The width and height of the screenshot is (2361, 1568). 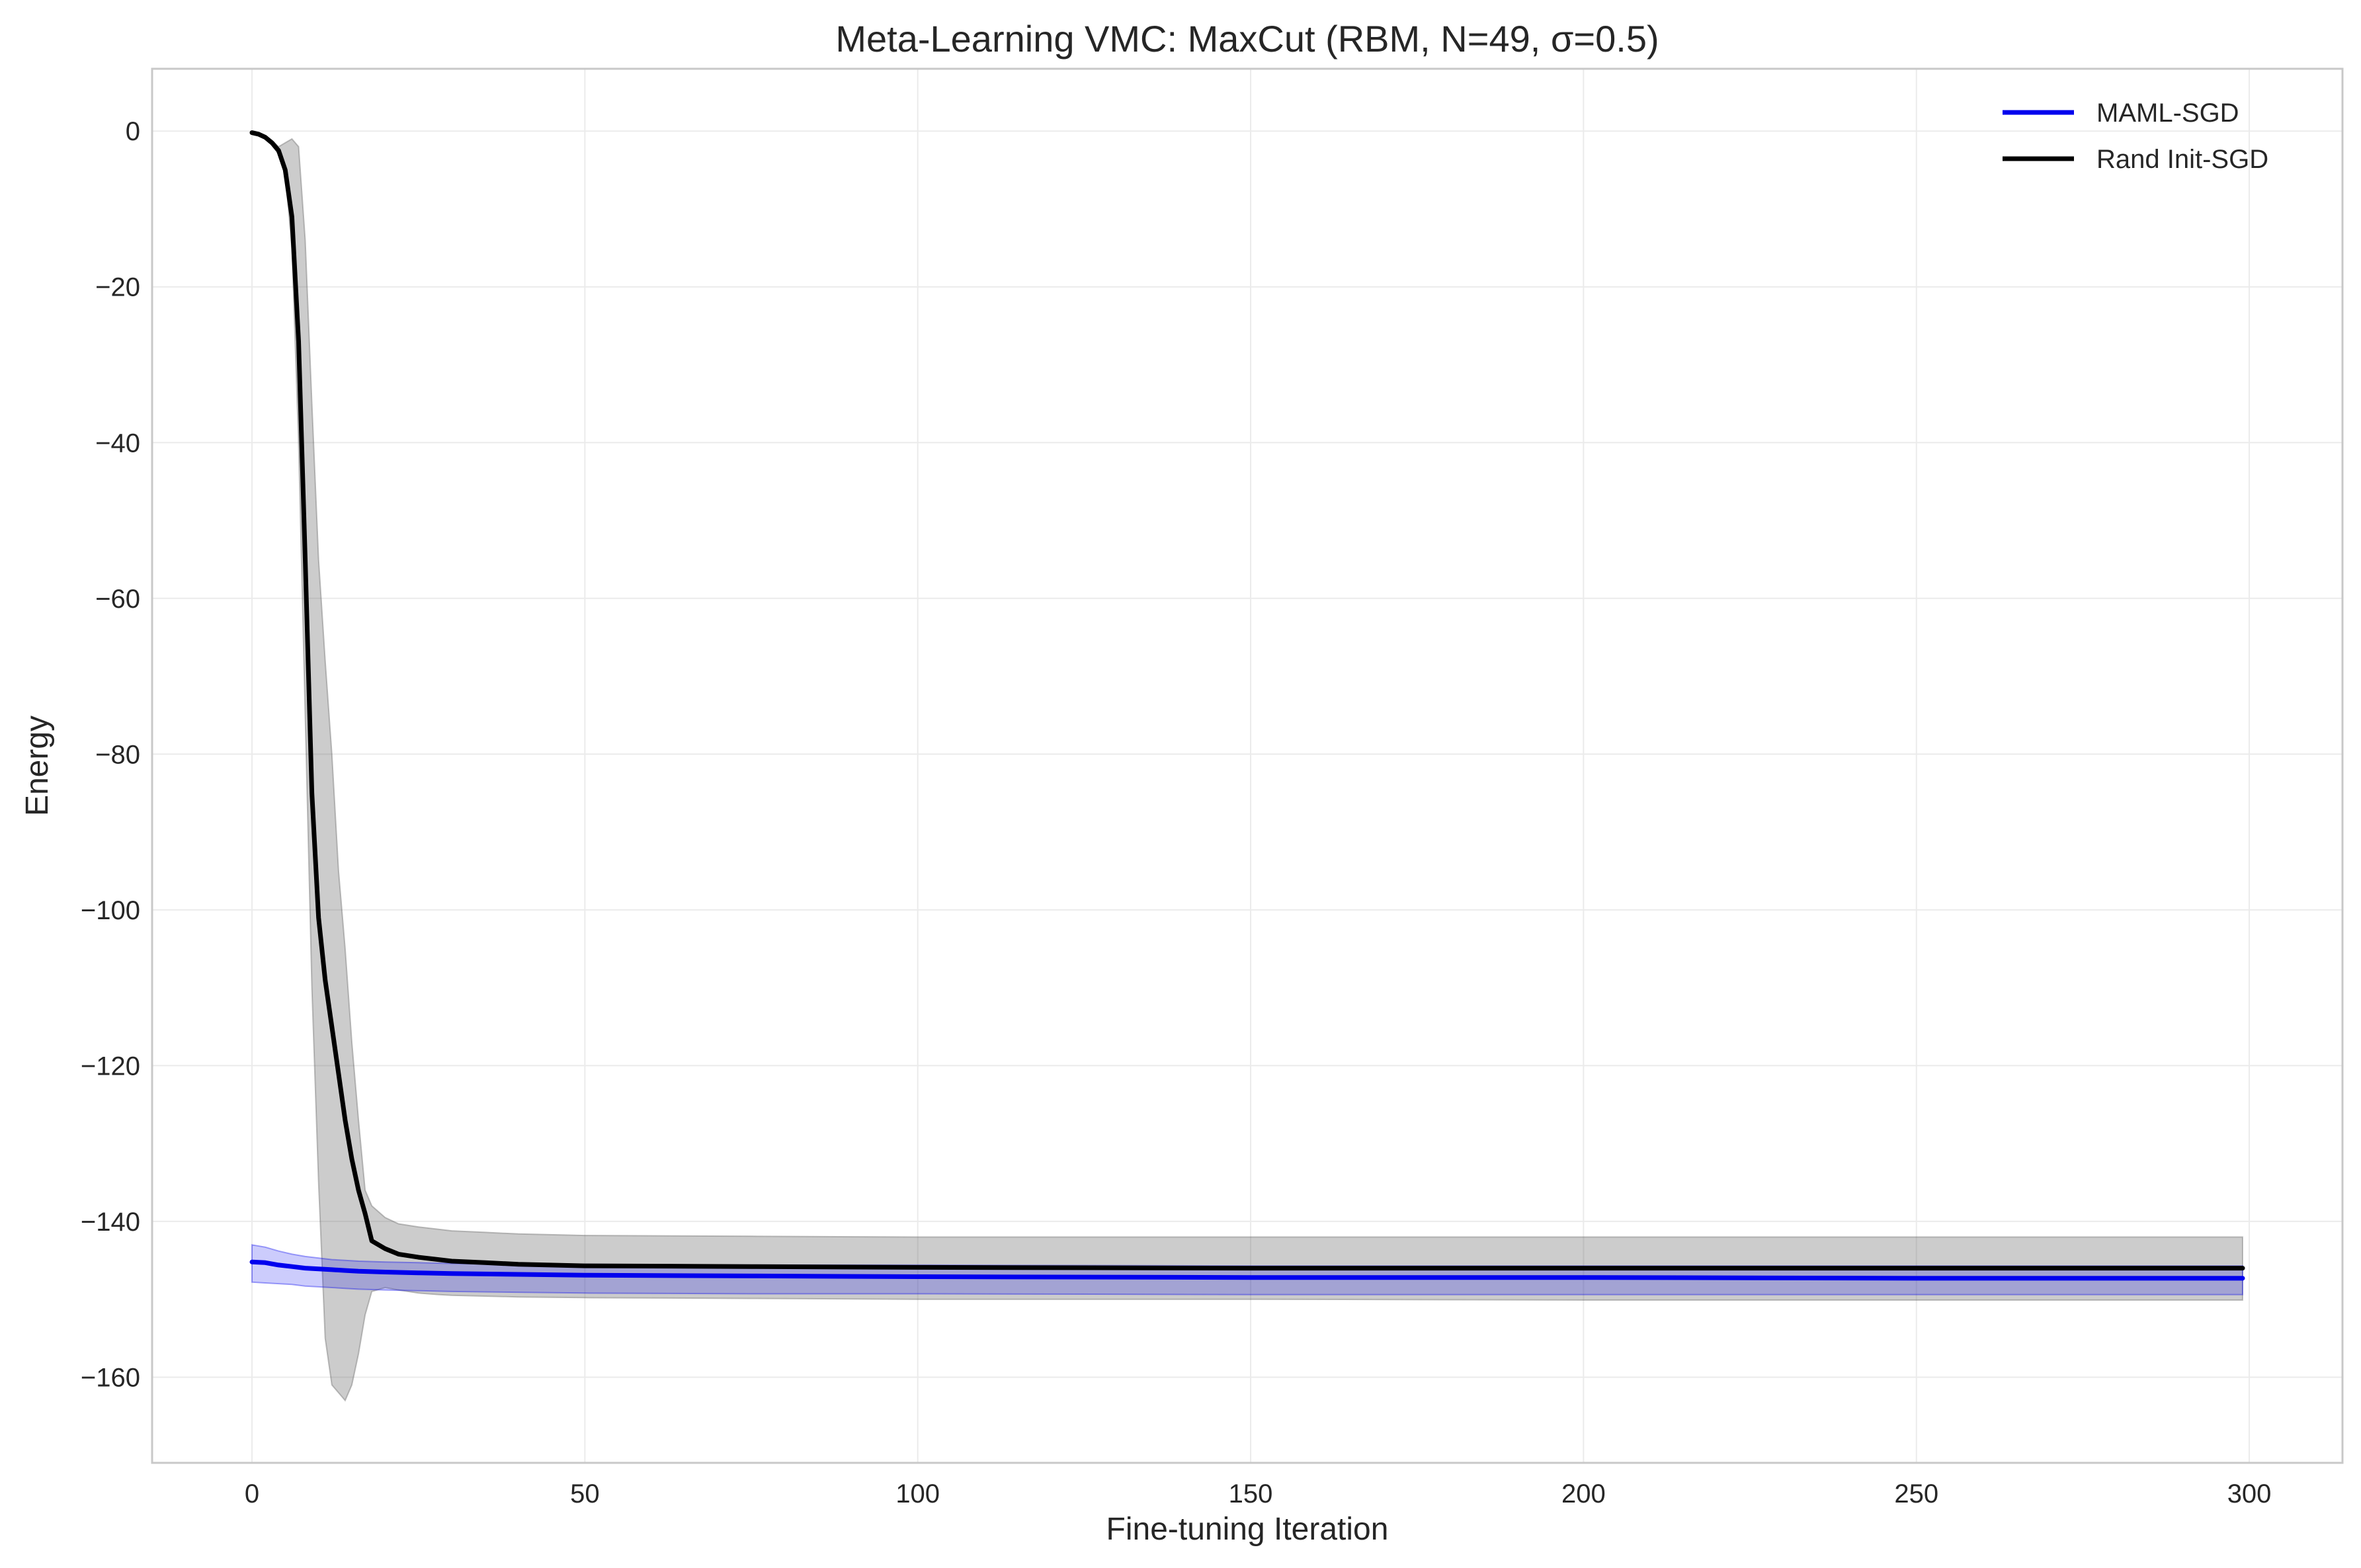 What do you see at coordinates (1251, 1493) in the screenshot?
I see `x-tick-label: 150` at bounding box center [1251, 1493].